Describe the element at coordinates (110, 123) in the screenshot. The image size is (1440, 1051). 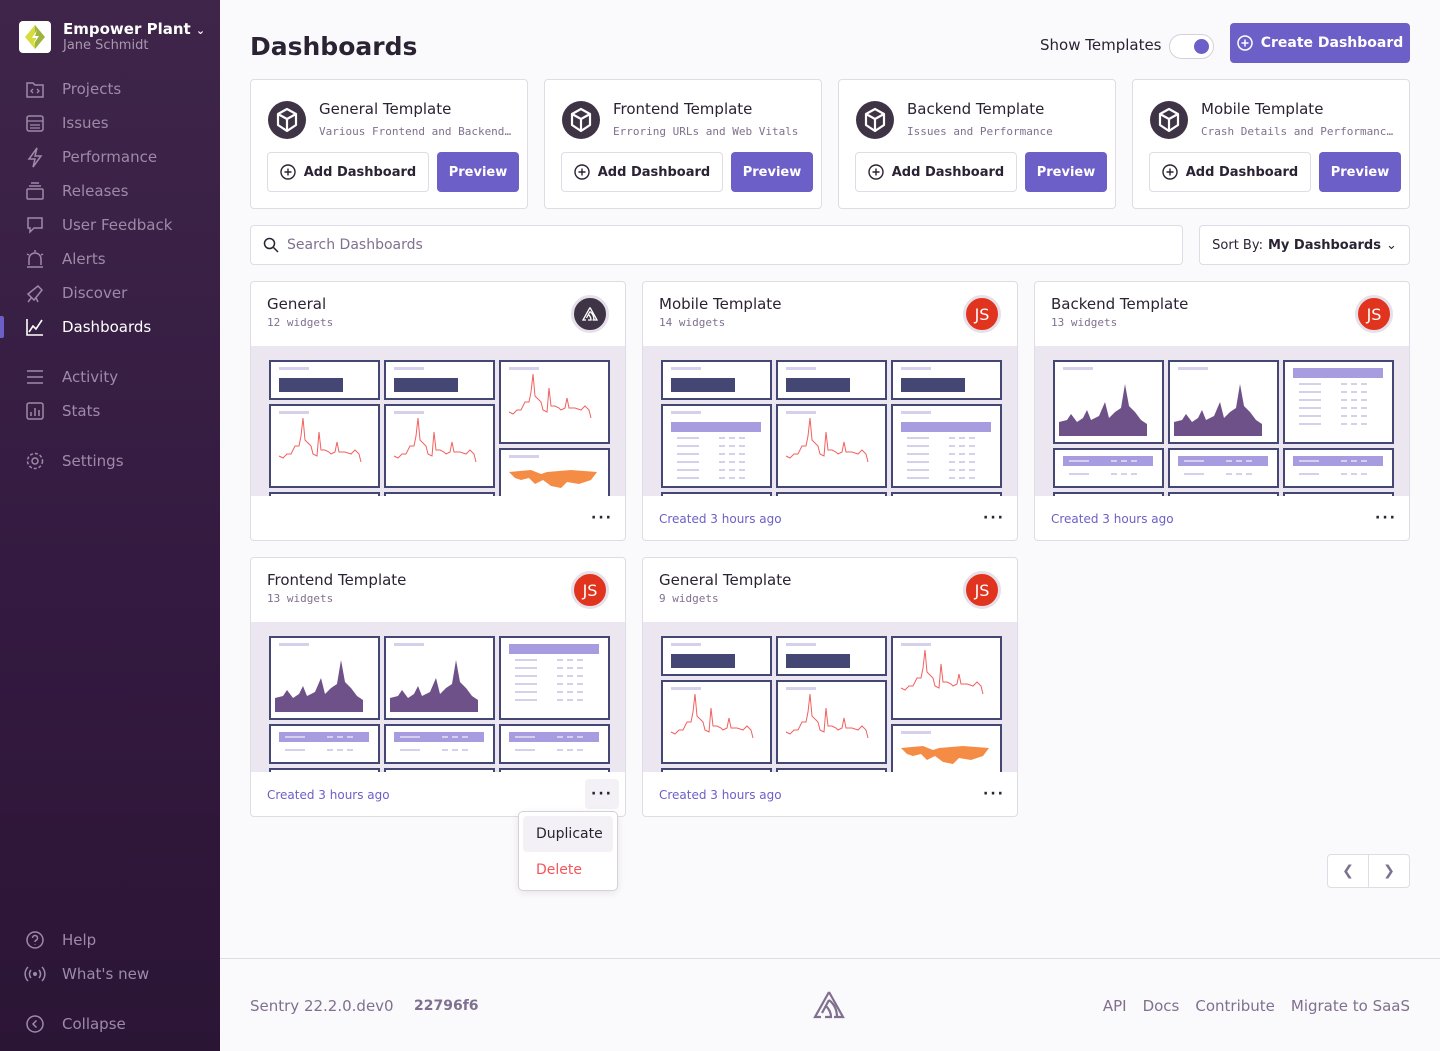
I see `sidebar-item-issues: Issues` at that location.